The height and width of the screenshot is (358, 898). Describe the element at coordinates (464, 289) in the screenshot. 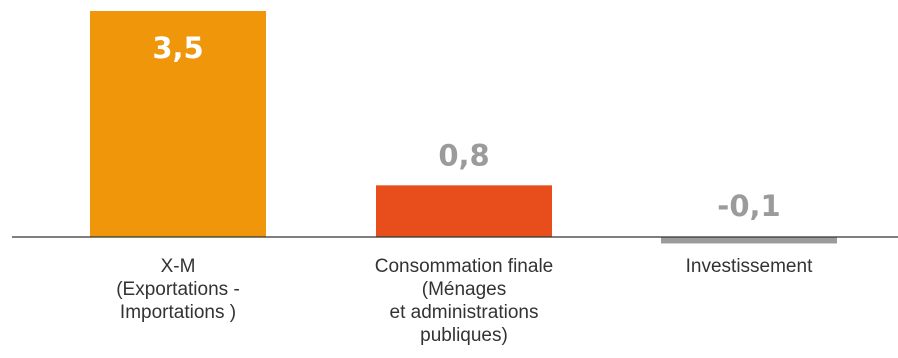

I see `category-label-line: (Ménages` at that location.